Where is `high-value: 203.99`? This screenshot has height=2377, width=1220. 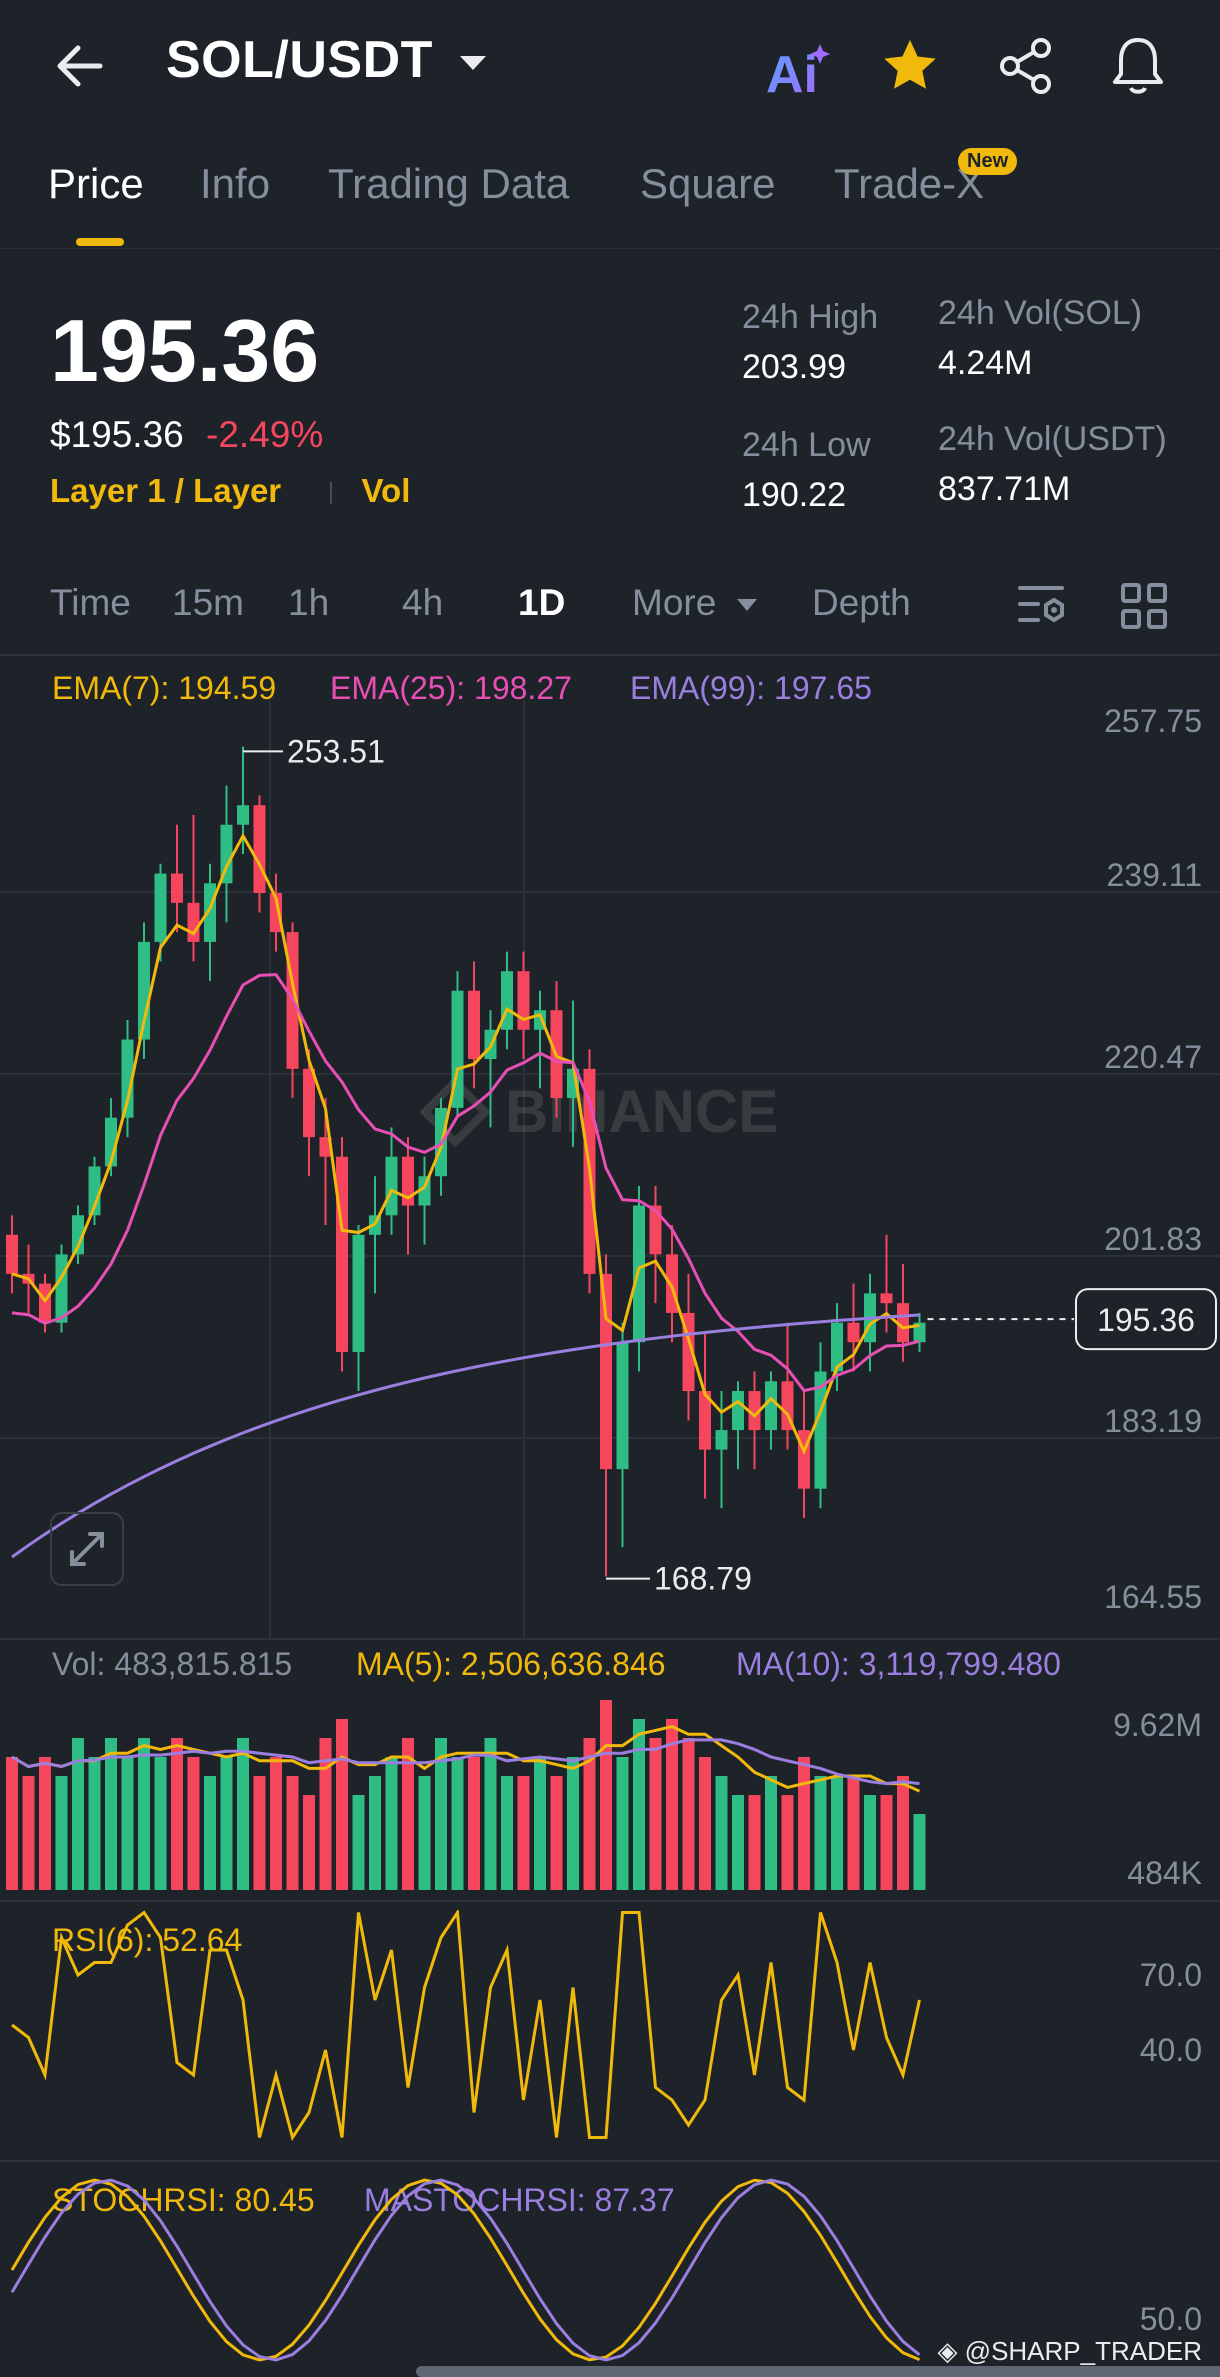
high-value: 203.99 is located at coordinates (794, 367).